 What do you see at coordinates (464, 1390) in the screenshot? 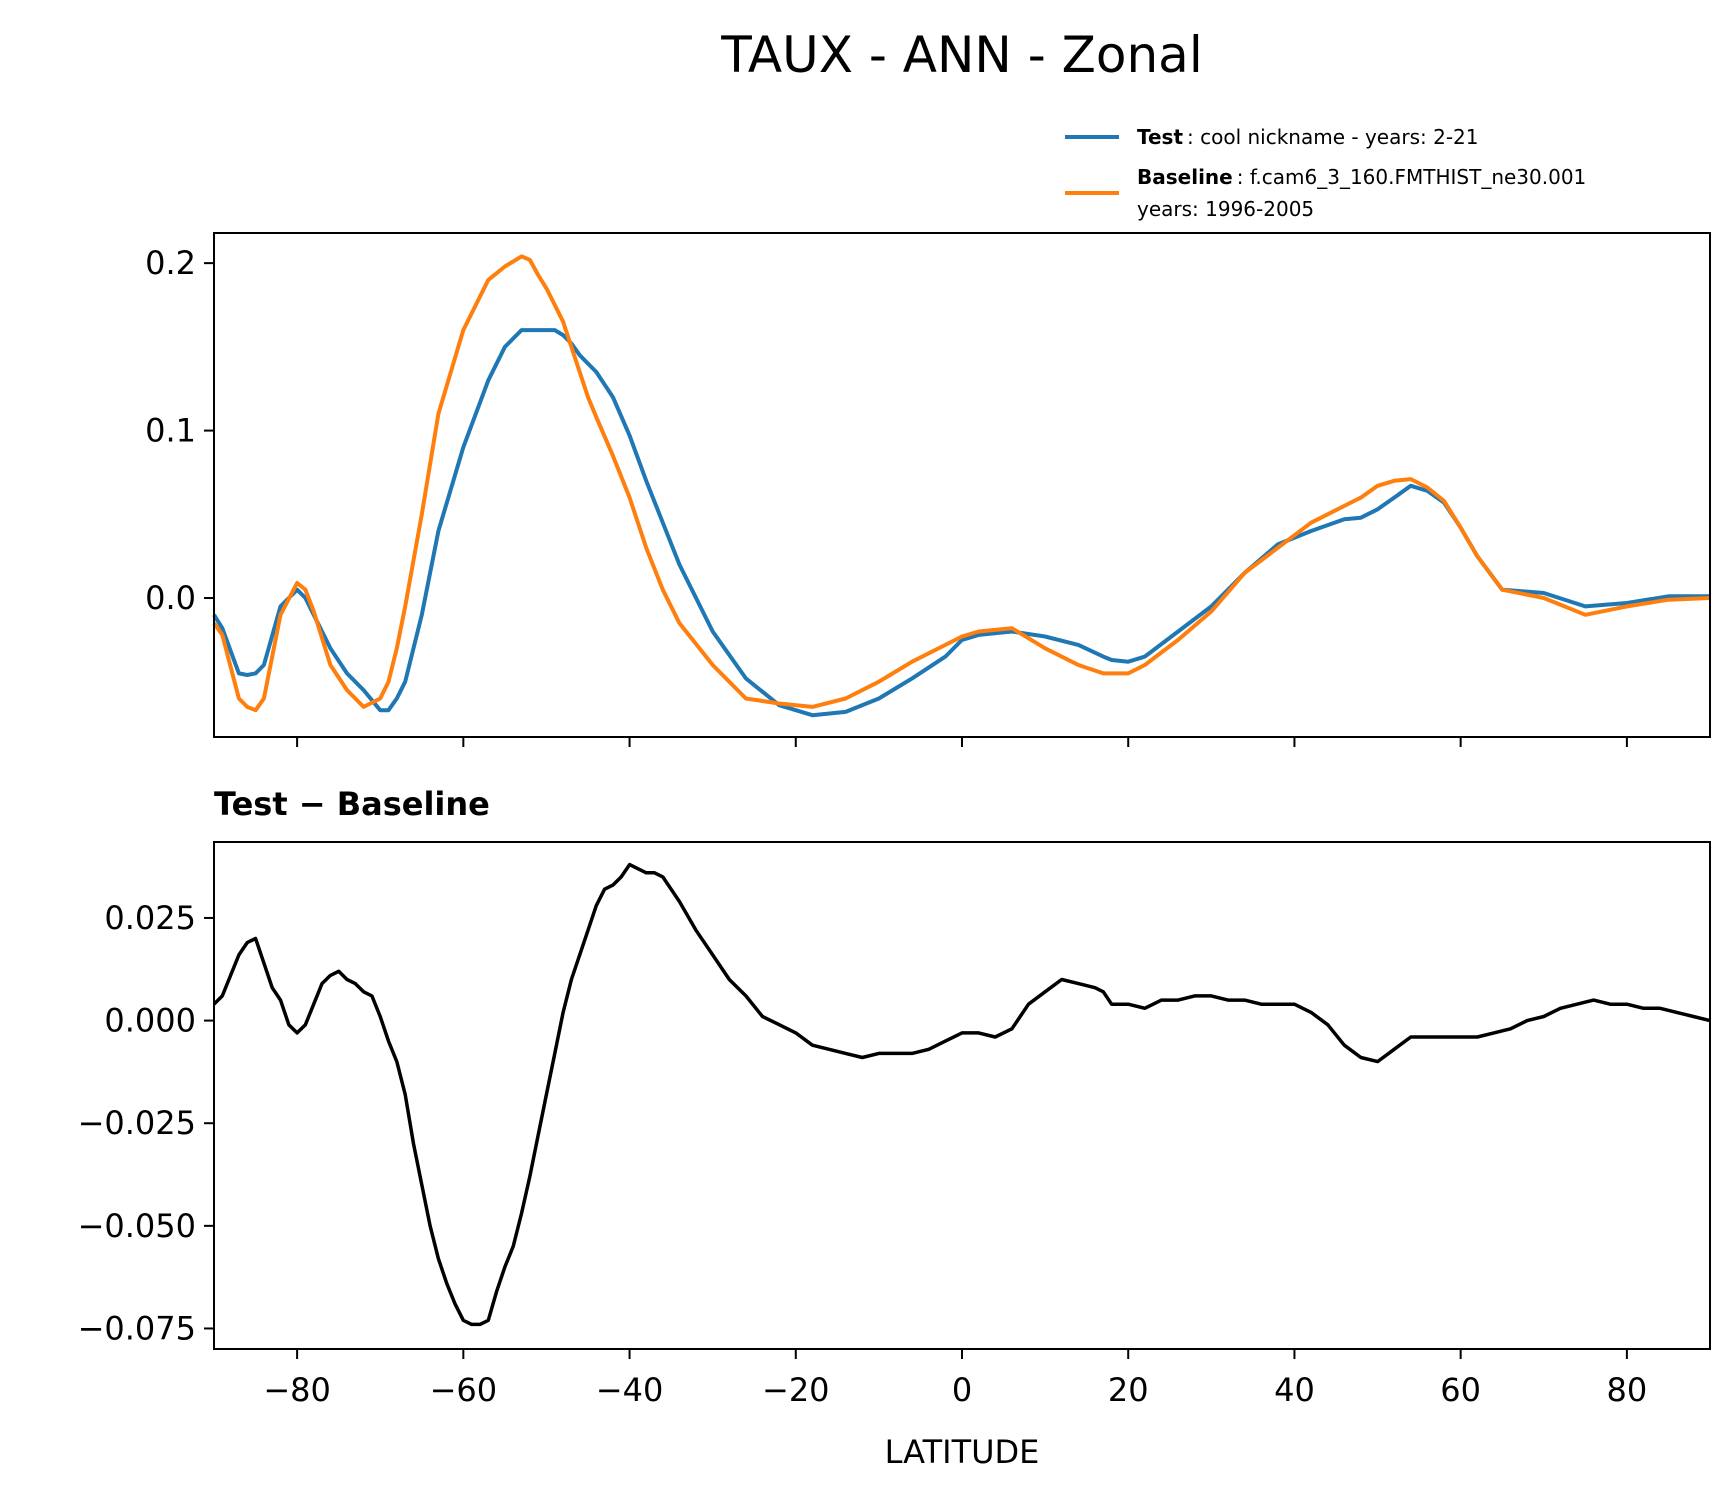
I see `x-tick-label: −60` at bounding box center [464, 1390].